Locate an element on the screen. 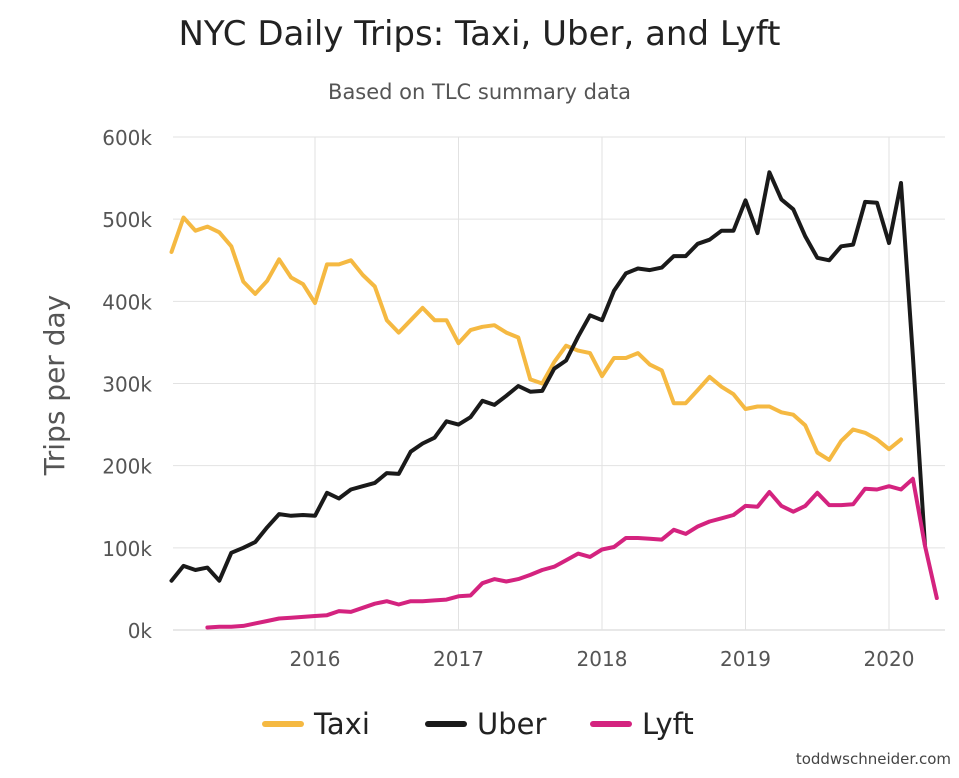  y-axis-label: Trips per day is located at coordinates (54, 385).